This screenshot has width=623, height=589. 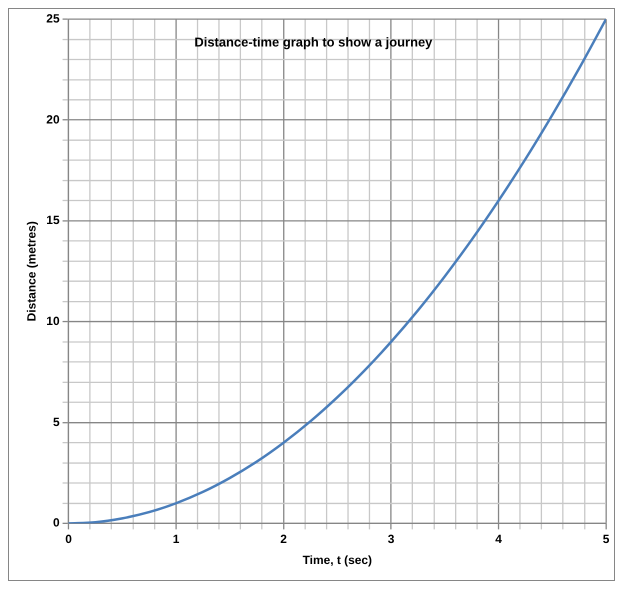 What do you see at coordinates (53, 321) in the screenshot?
I see `y-tick-label: 10` at bounding box center [53, 321].